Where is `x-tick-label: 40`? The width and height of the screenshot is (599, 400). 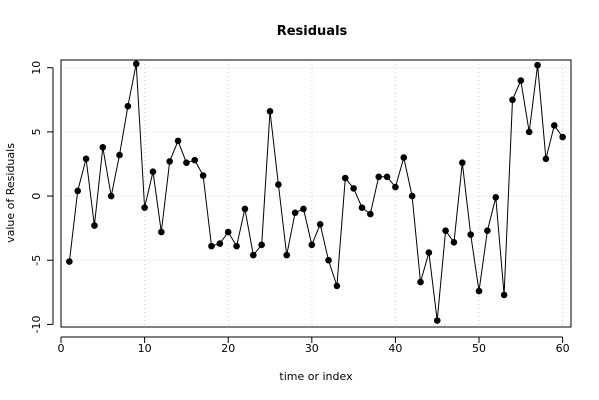
x-tick-label: 40 is located at coordinates (395, 348).